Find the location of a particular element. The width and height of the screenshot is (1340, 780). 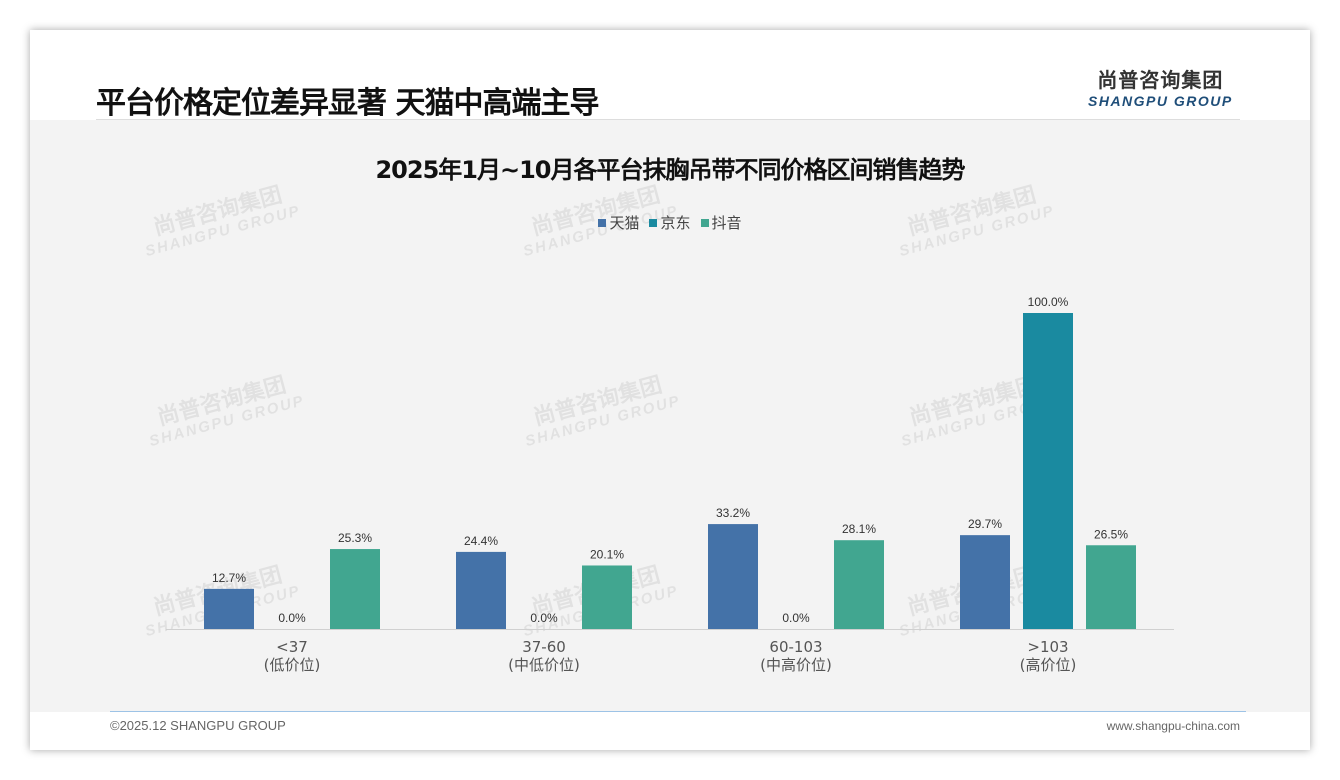

data-label: 20.1% is located at coordinates (607, 554).